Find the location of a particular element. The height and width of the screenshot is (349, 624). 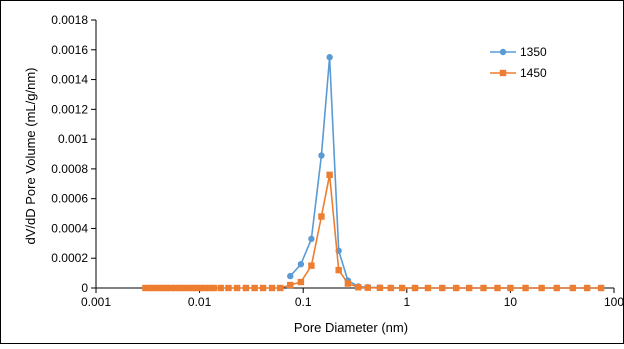

y-tick-label: 0 is located at coordinates (84, 288).